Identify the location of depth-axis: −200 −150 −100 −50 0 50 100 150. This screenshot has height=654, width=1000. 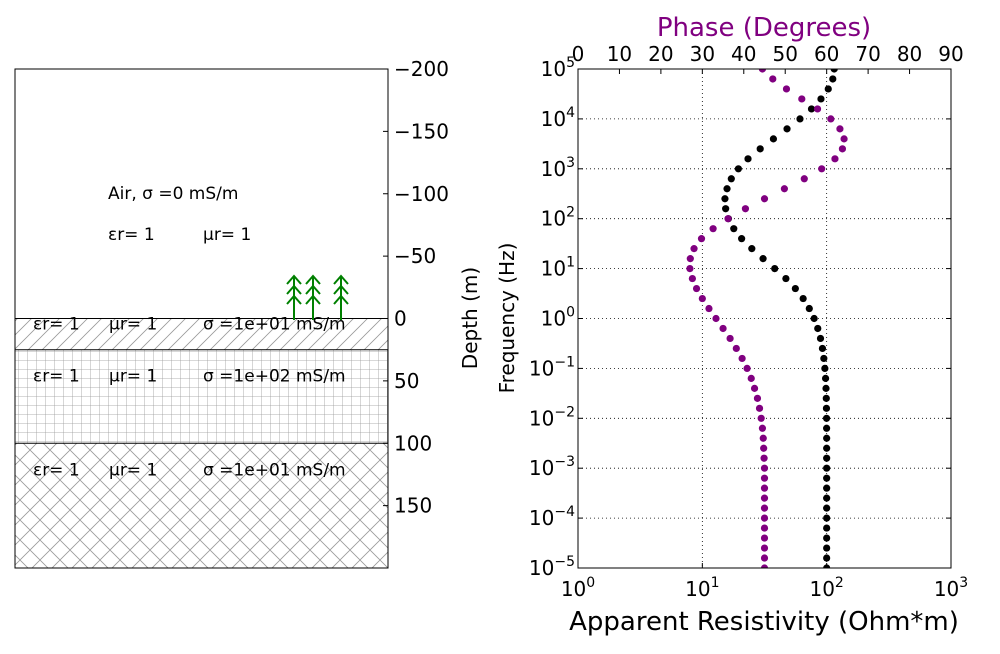
(416, 287).